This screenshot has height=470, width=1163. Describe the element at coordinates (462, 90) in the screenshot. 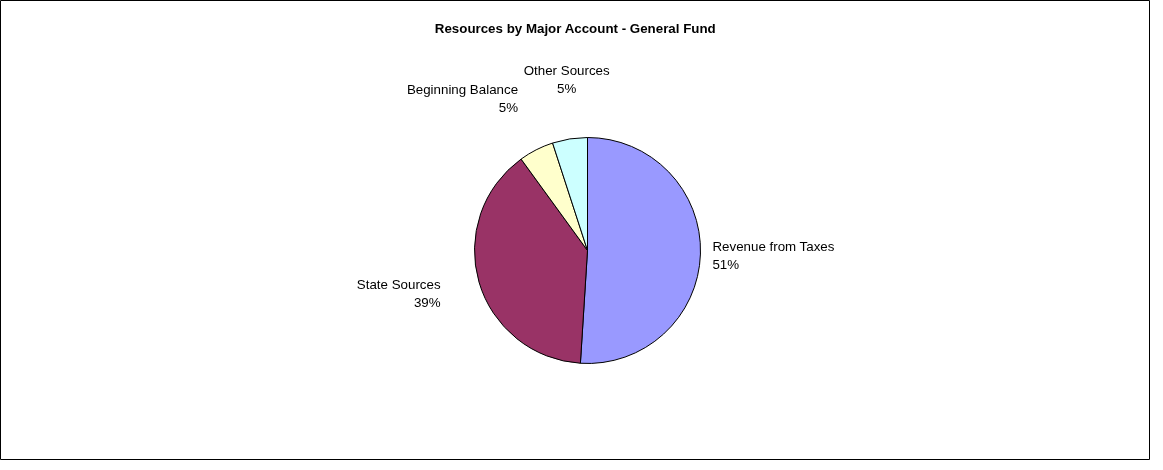

I see `slice-label: Beginning Balance` at that location.